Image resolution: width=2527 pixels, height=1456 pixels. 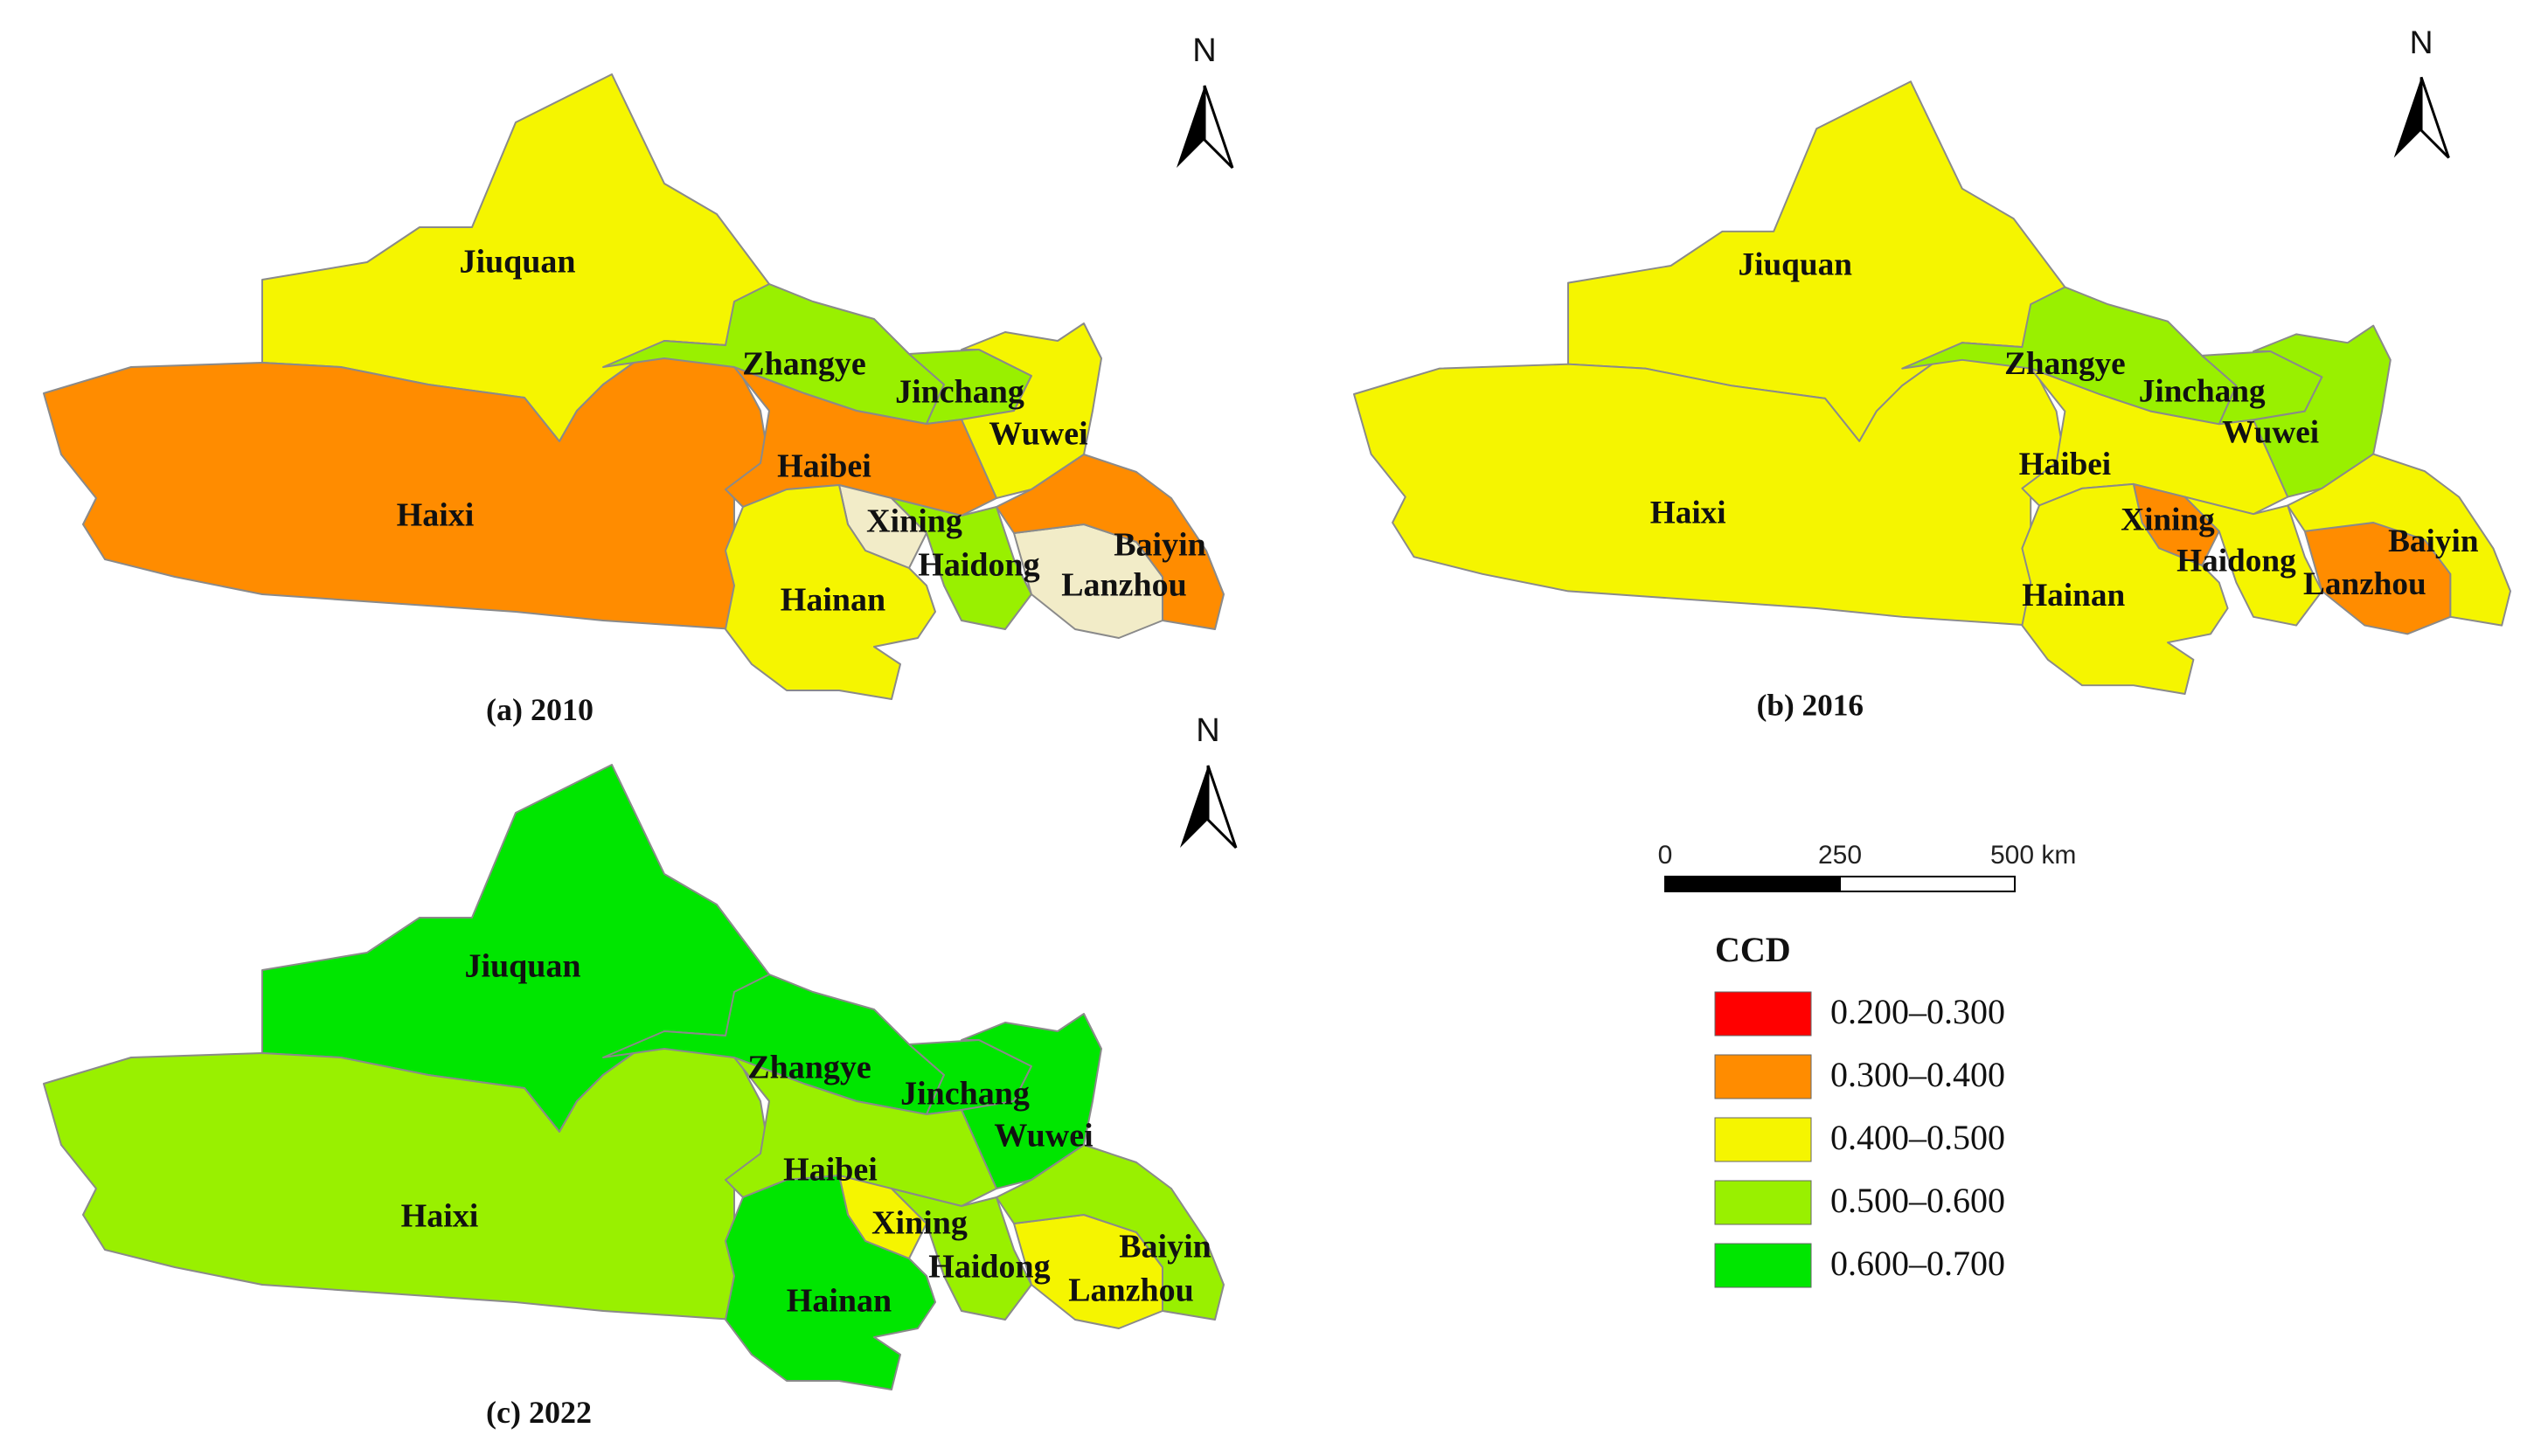 What do you see at coordinates (1810, 706) in the screenshot?
I see `panel-caption: (b) 2016` at bounding box center [1810, 706].